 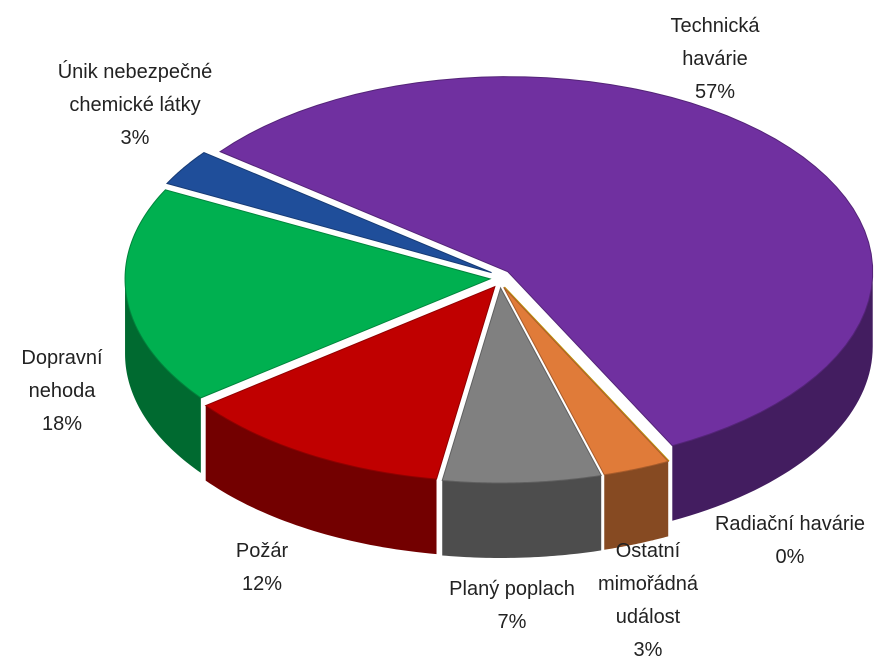 What do you see at coordinates (715, 92) in the screenshot?
I see `value-label: 57%` at bounding box center [715, 92].